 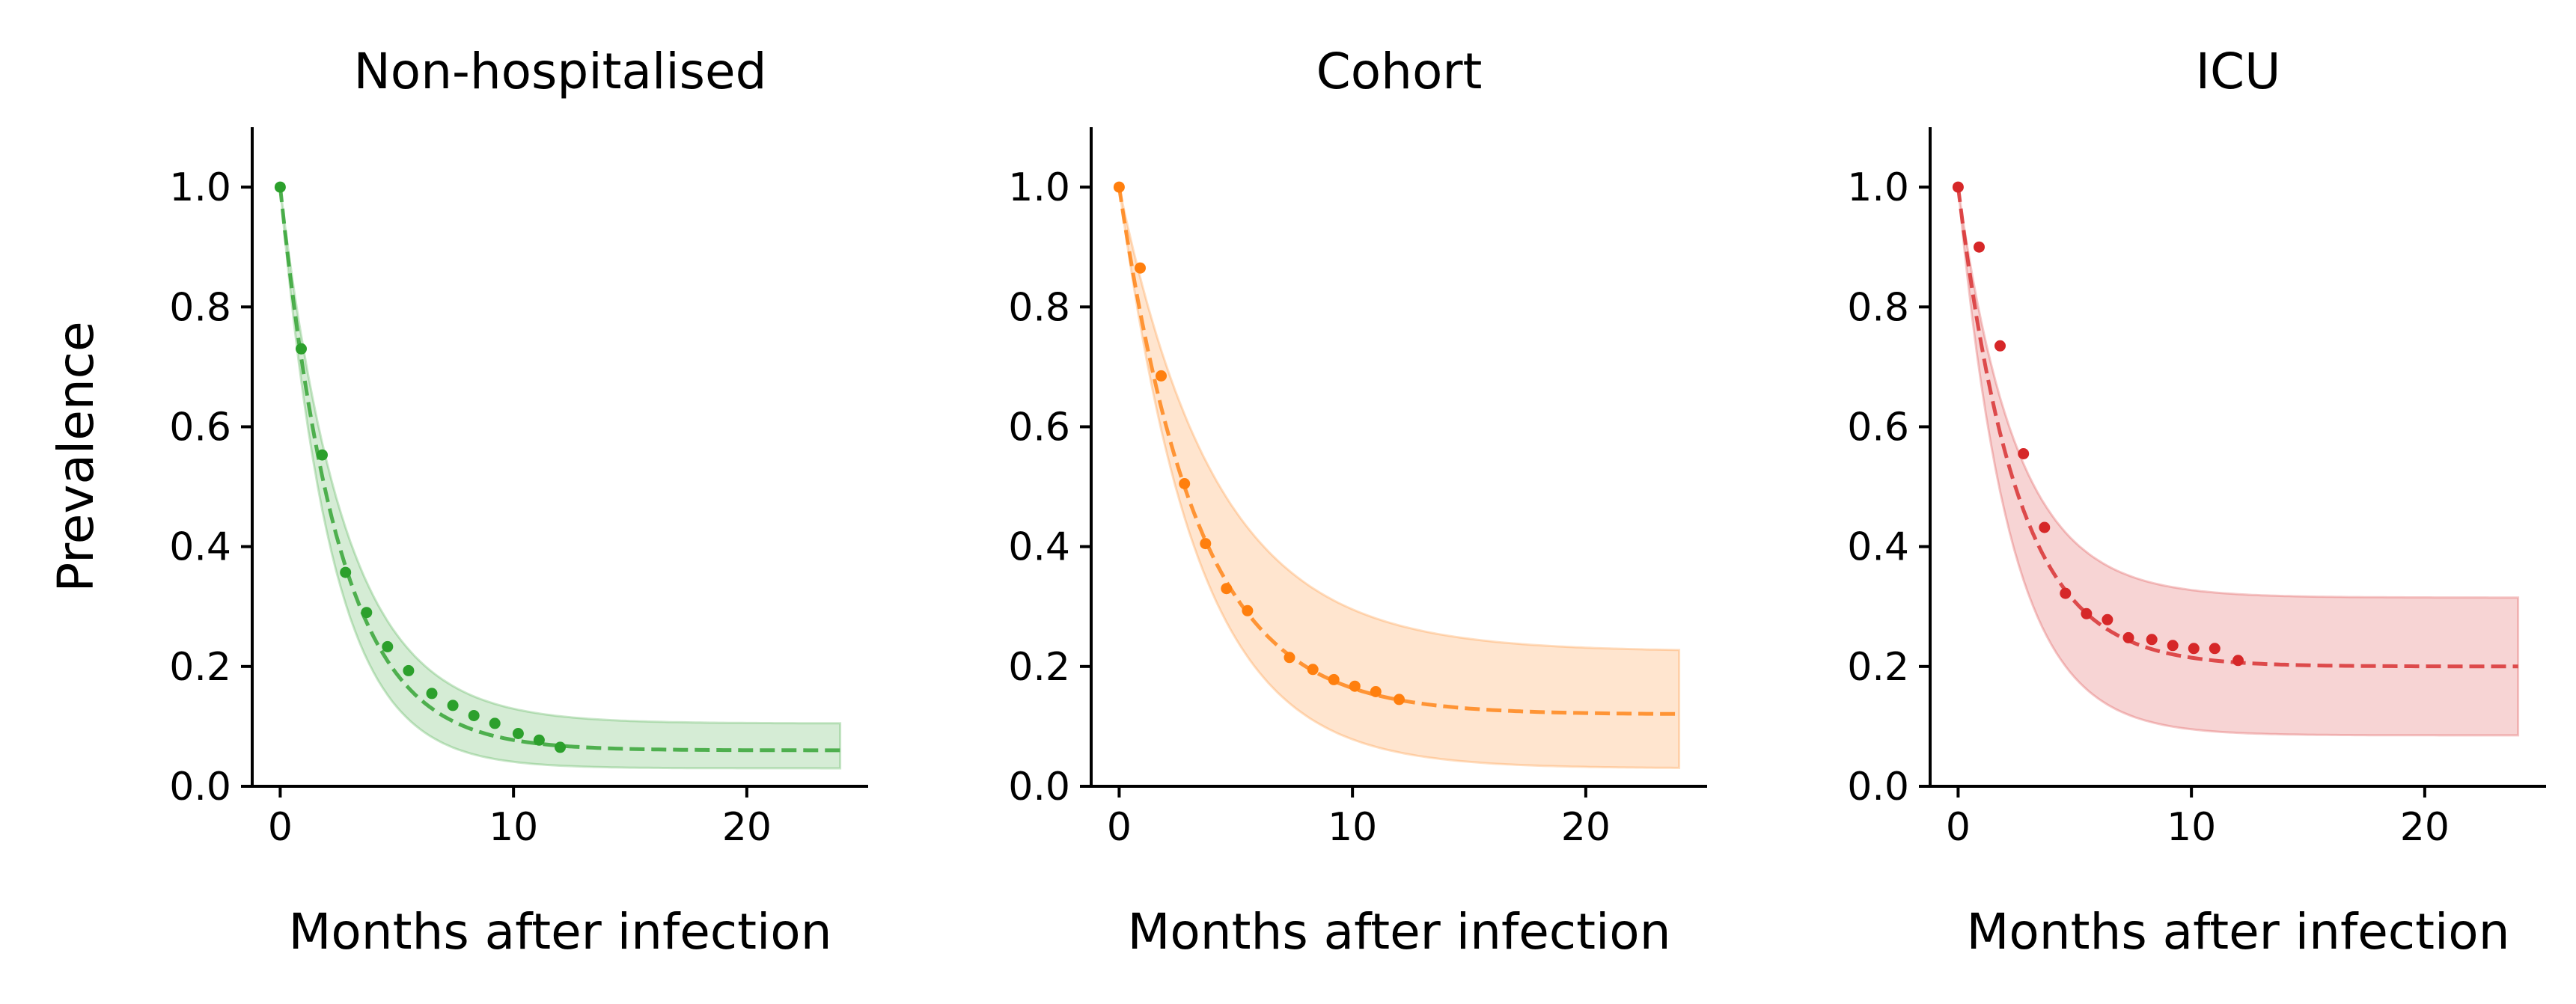 What do you see at coordinates (76, 456) in the screenshot?
I see `y-axis-label: Prevalence` at bounding box center [76, 456].